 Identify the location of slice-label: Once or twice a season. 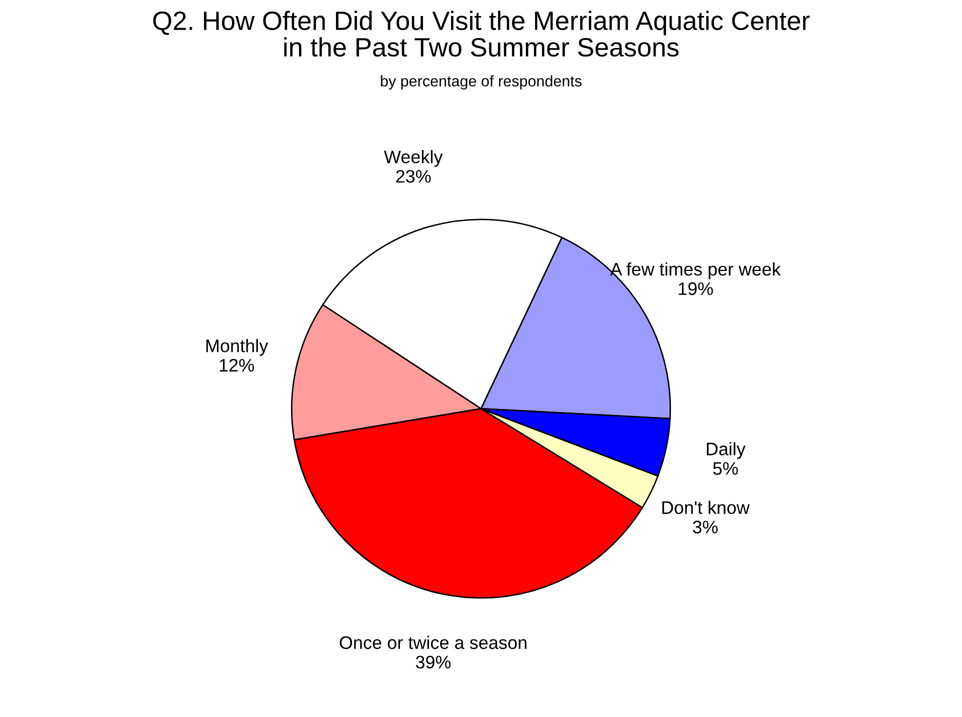
(433, 643).